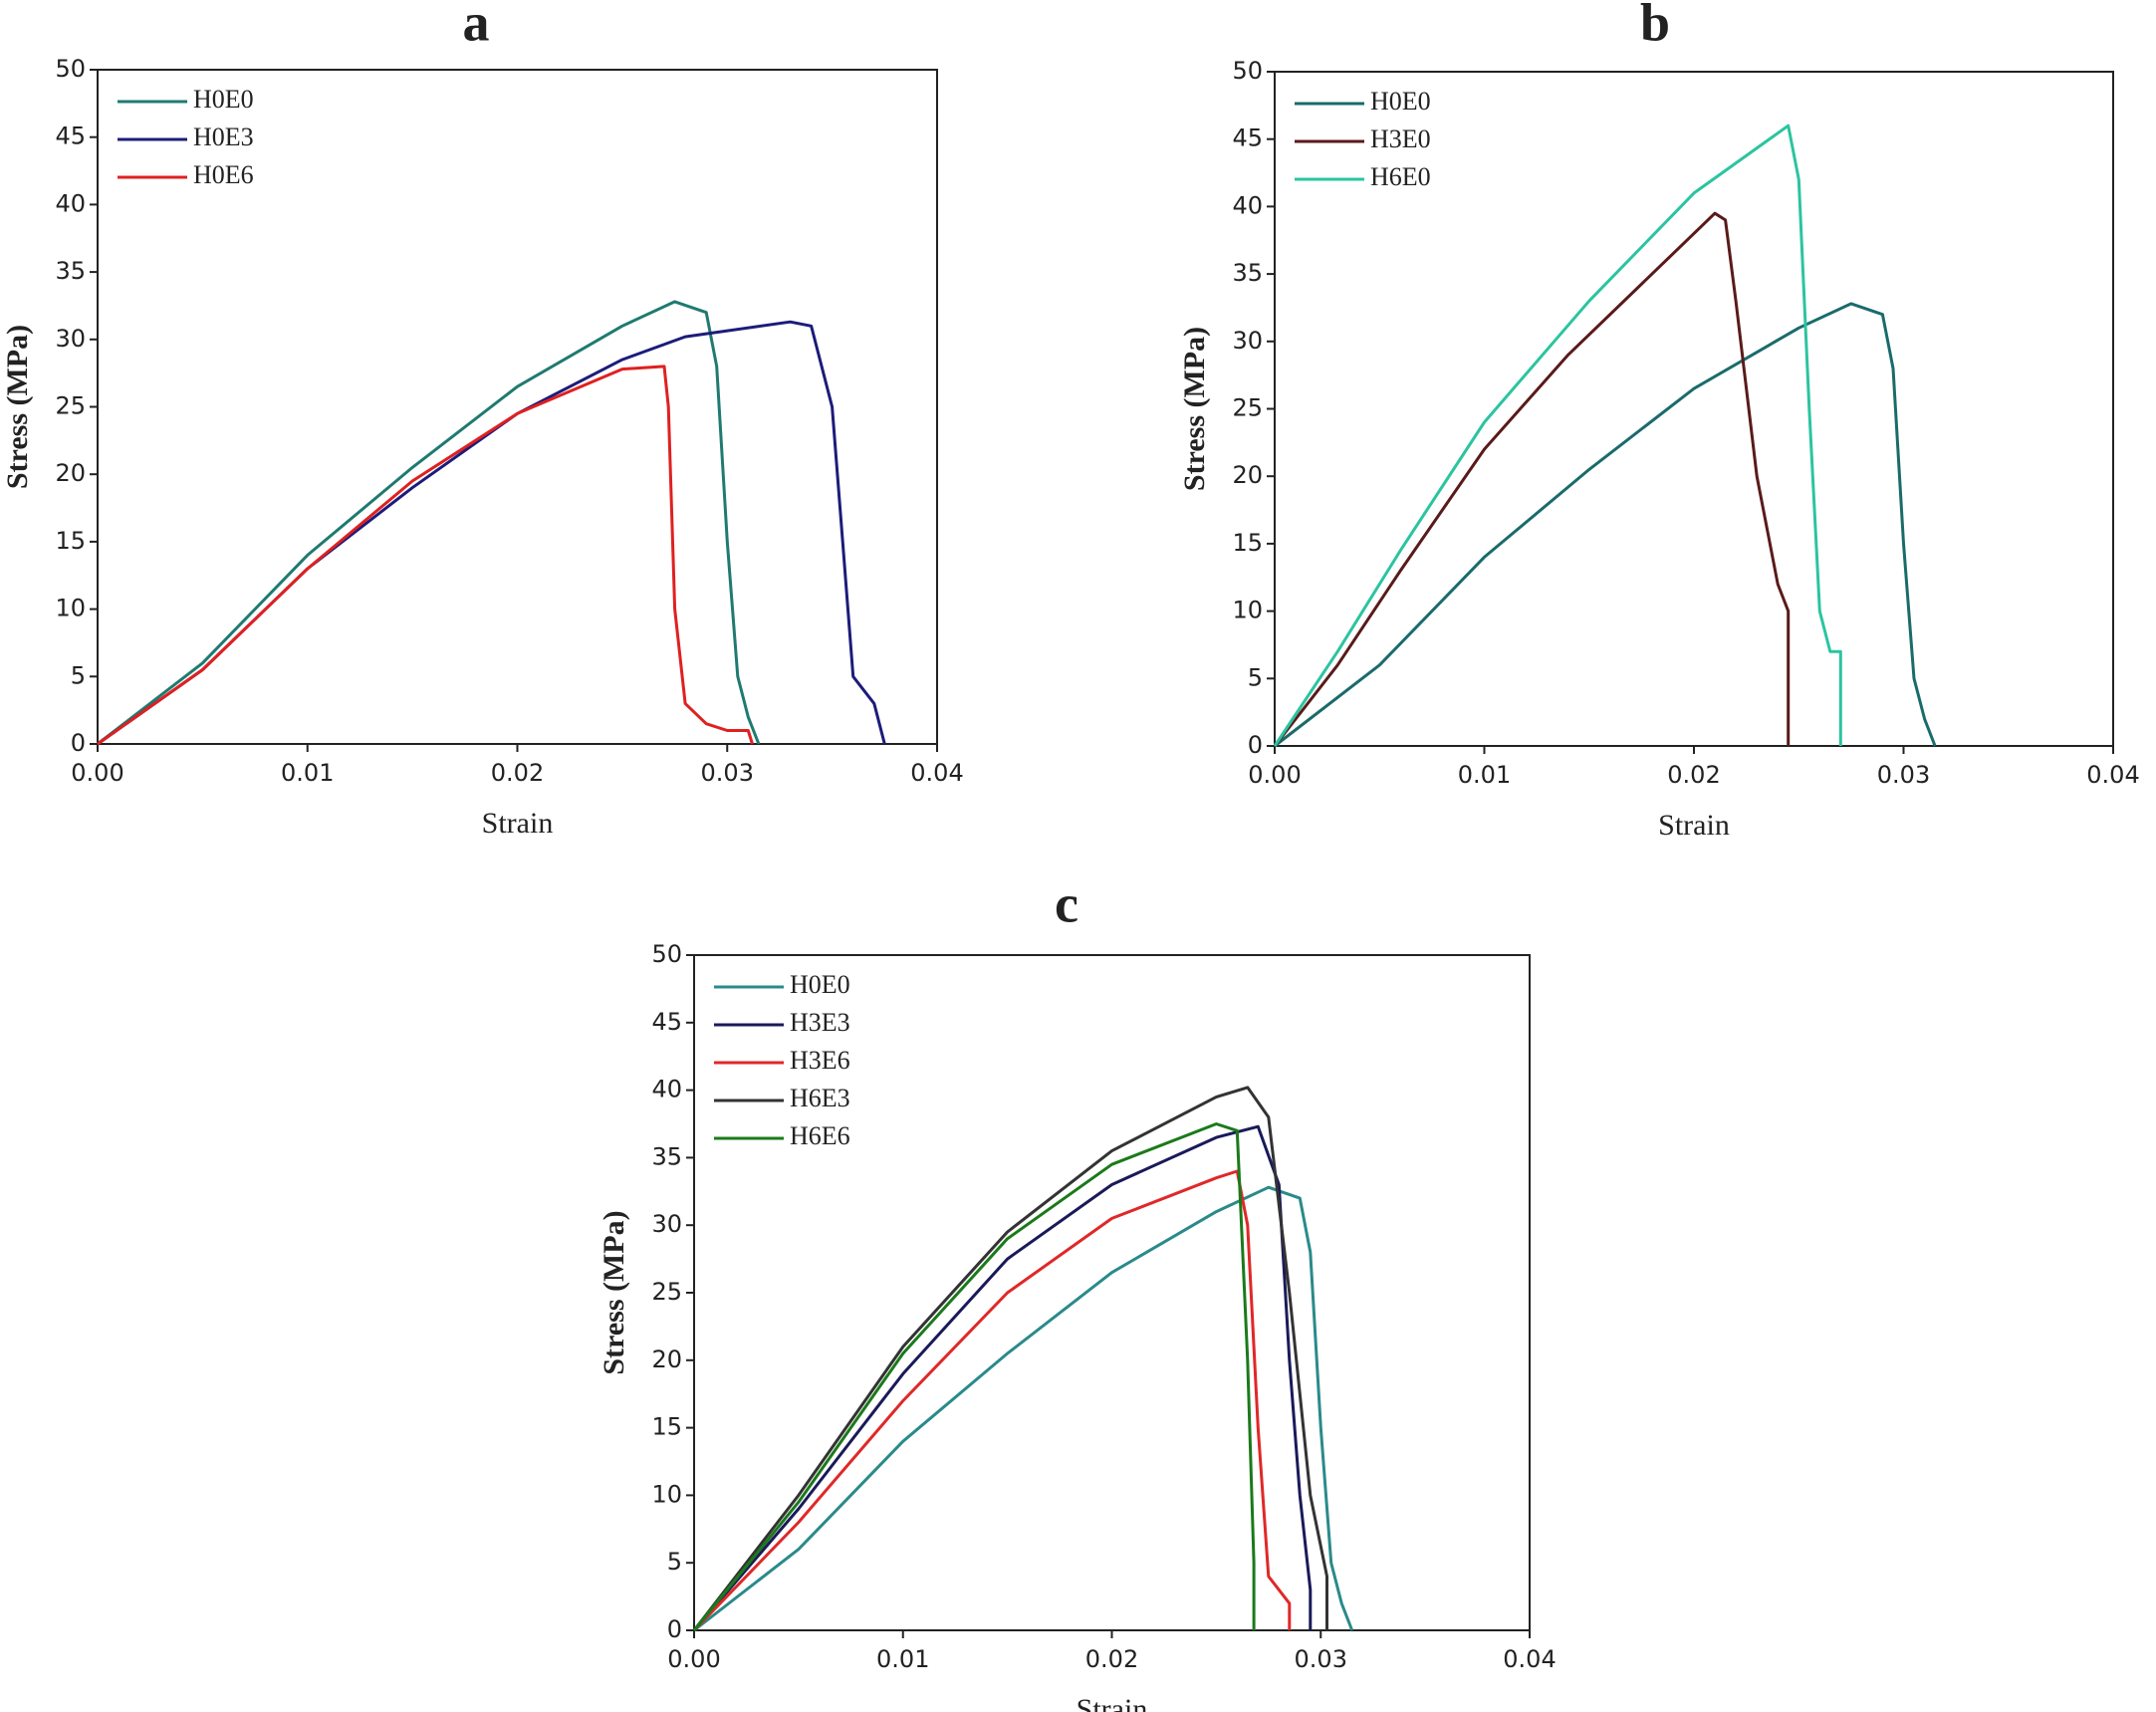 The width and height of the screenshot is (2156, 1712). What do you see at coordinates (1066, 903) in the screenshot?
I see `chart-title: c` at bounding box center [1066, 903].